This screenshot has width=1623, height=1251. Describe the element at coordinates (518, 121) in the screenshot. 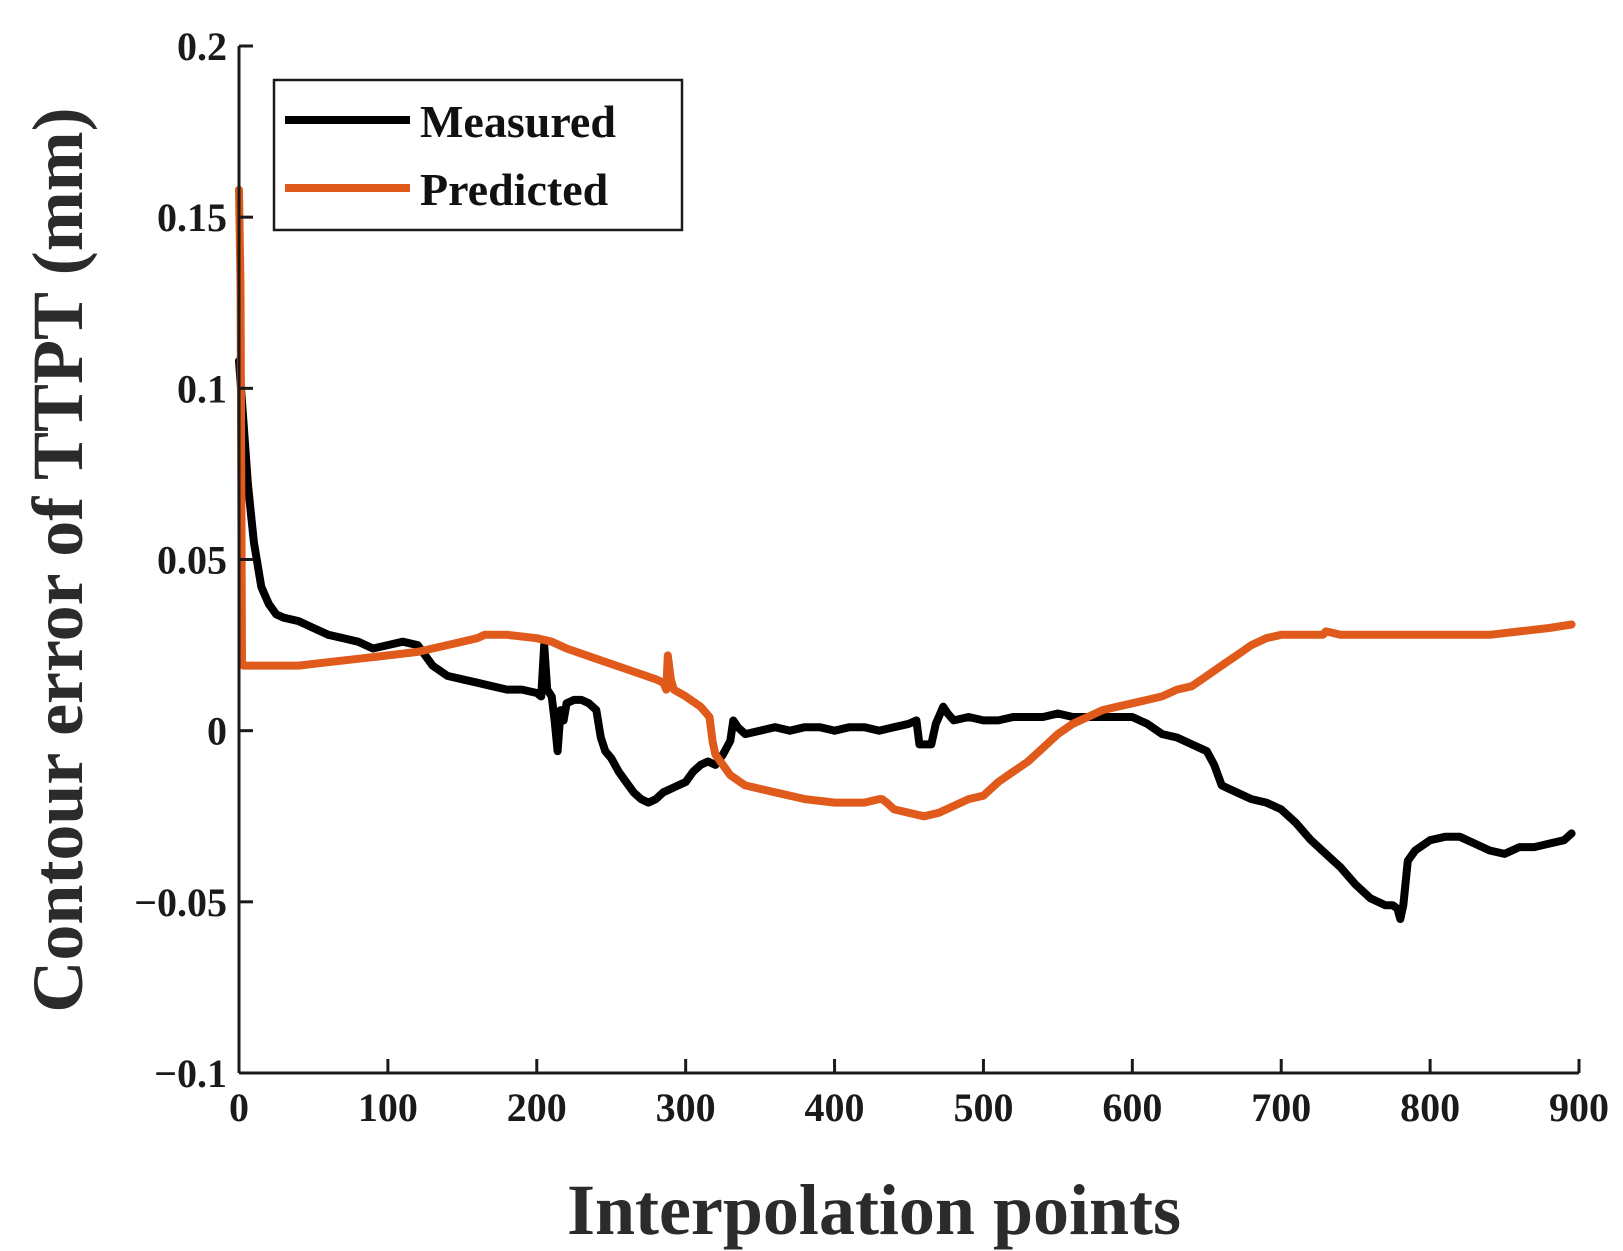

I see `legend-label-measured: Measured` at that location.